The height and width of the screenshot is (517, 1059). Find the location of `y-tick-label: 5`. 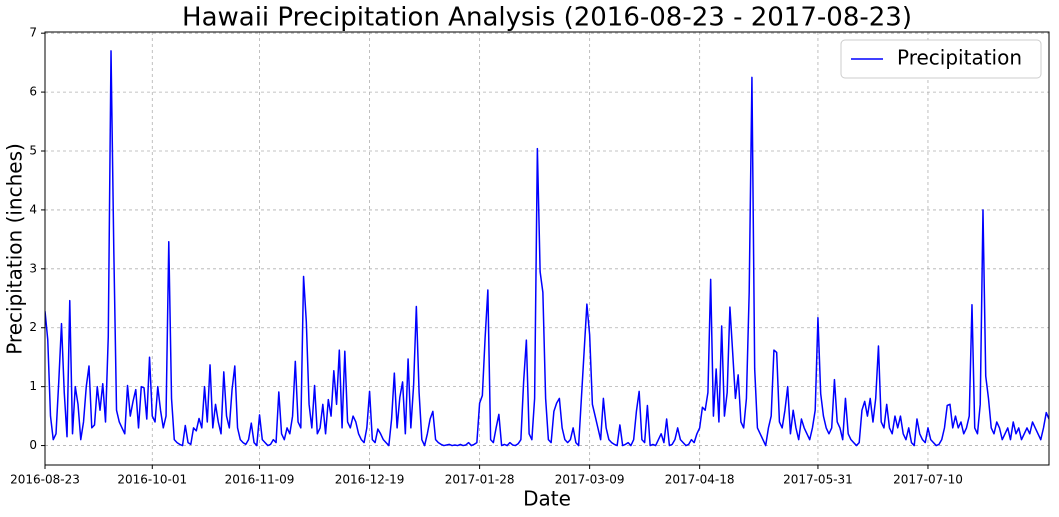

y-tick-label: 5 is located at coordinates (33, 151).